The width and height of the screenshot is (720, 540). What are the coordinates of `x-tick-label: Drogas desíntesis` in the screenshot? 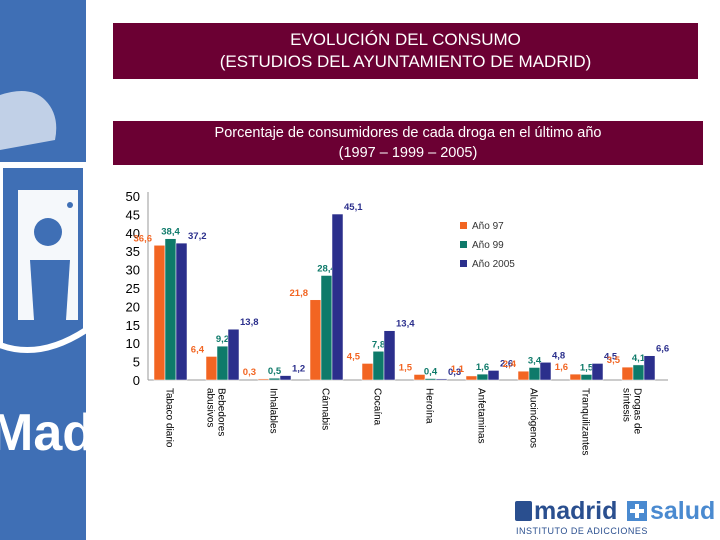 It's located at (632, 411).